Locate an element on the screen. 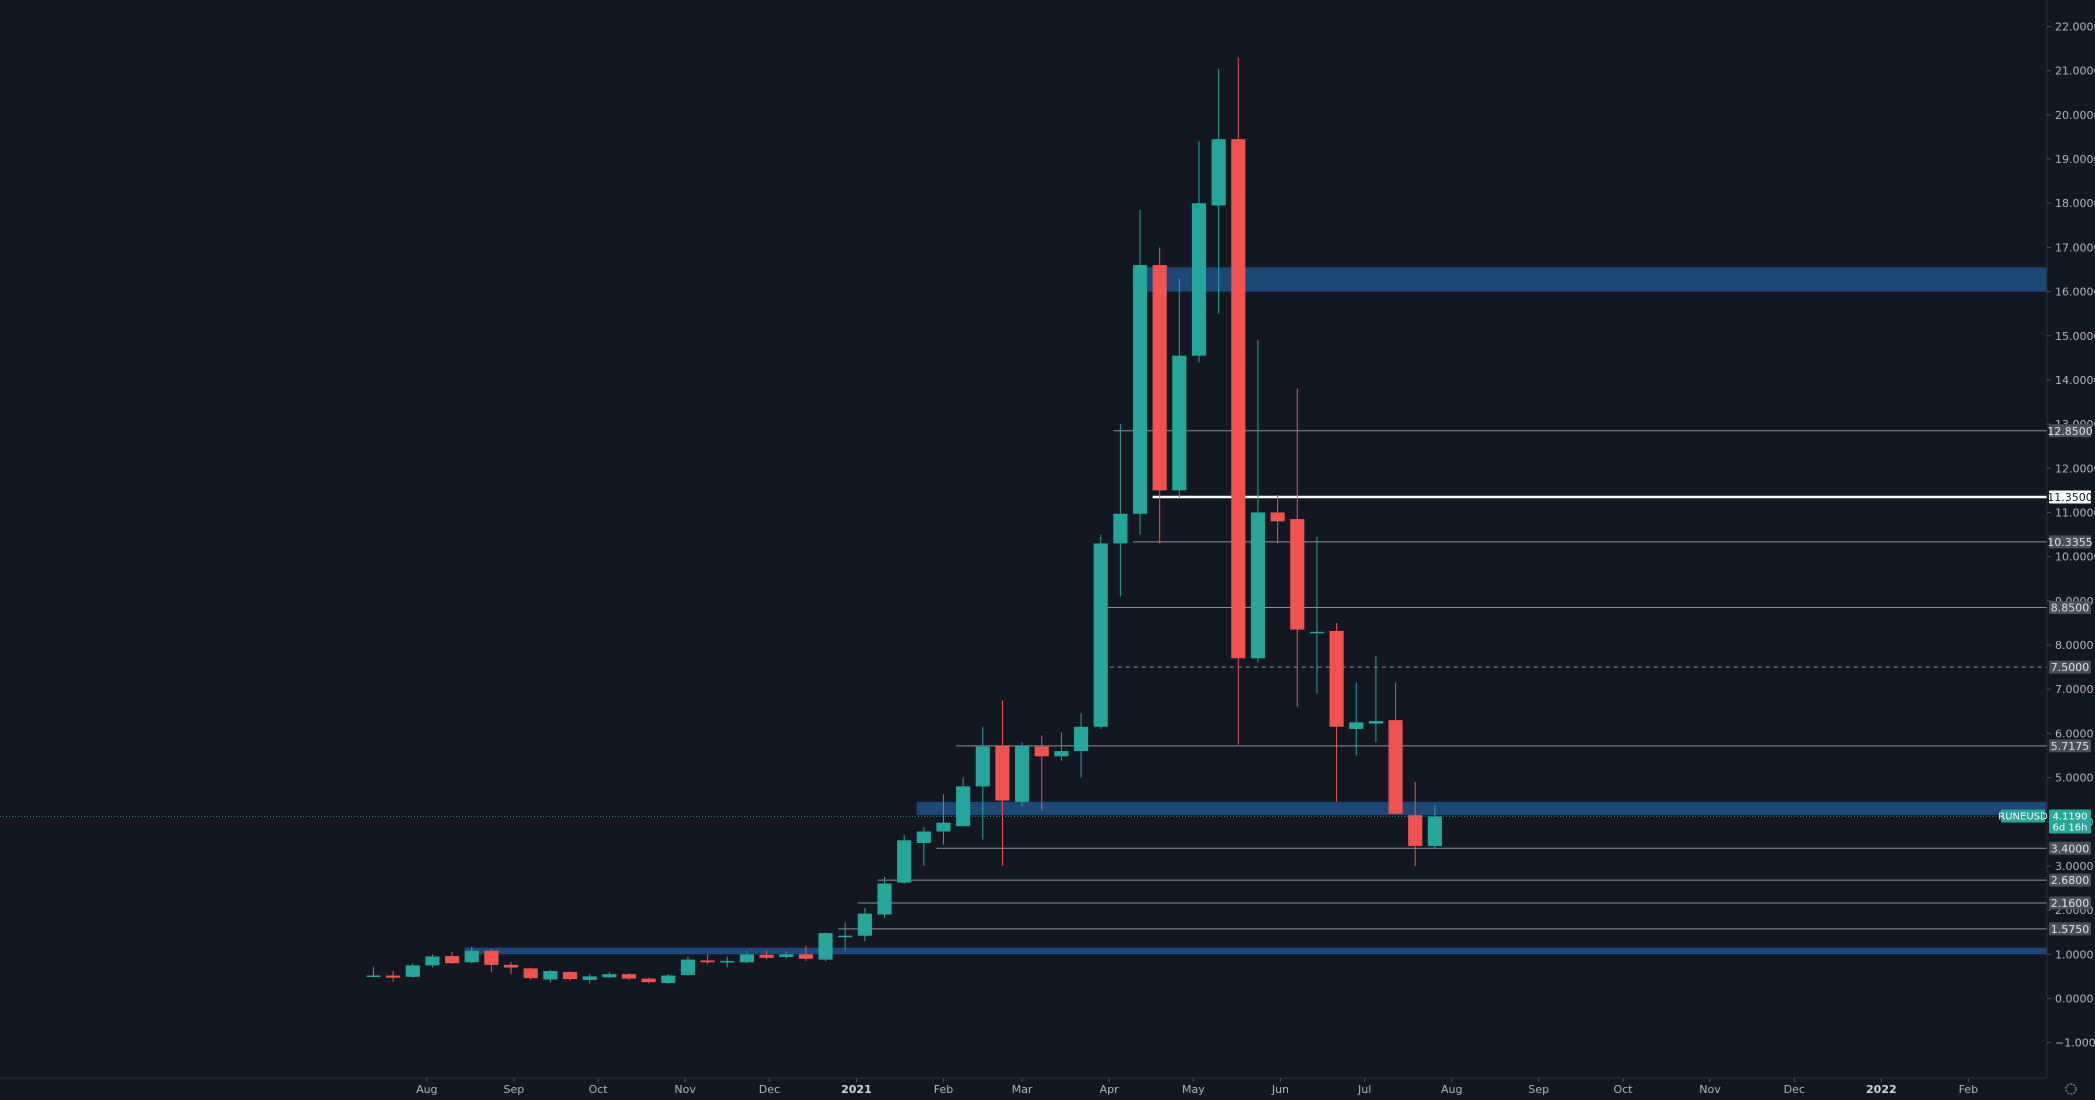  y-tick-label: 18.0000 is located at coordinates (2075, 203).